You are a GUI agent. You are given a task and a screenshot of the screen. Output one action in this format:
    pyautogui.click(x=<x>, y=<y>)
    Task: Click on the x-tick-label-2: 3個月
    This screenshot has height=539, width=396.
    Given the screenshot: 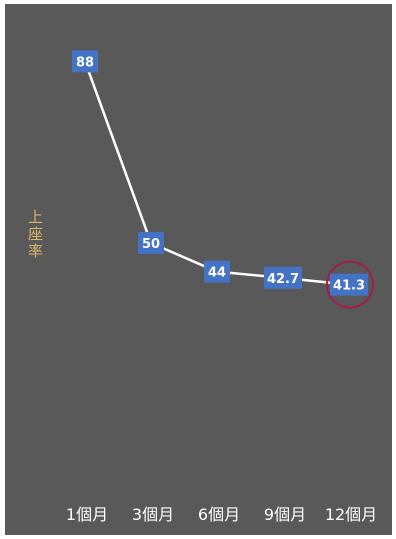 What is the action you would take?
    pyautogui.click(x=153, y=514)
    